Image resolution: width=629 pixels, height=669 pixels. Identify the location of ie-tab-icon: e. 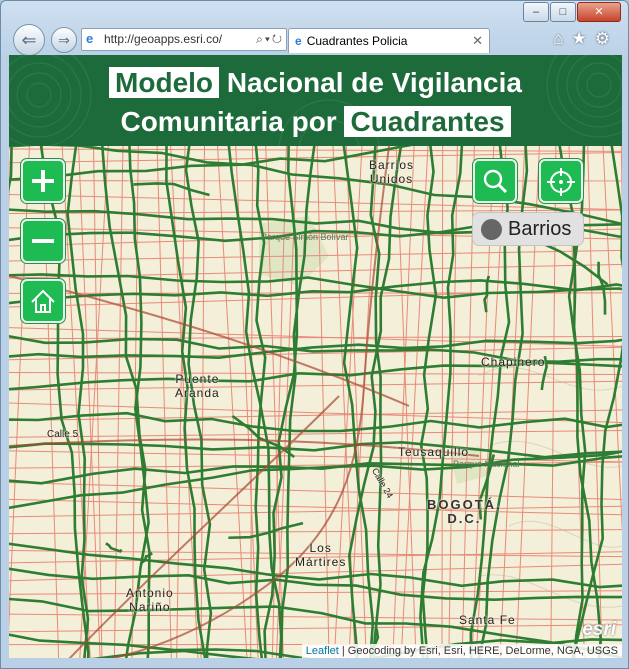
(298, 41).